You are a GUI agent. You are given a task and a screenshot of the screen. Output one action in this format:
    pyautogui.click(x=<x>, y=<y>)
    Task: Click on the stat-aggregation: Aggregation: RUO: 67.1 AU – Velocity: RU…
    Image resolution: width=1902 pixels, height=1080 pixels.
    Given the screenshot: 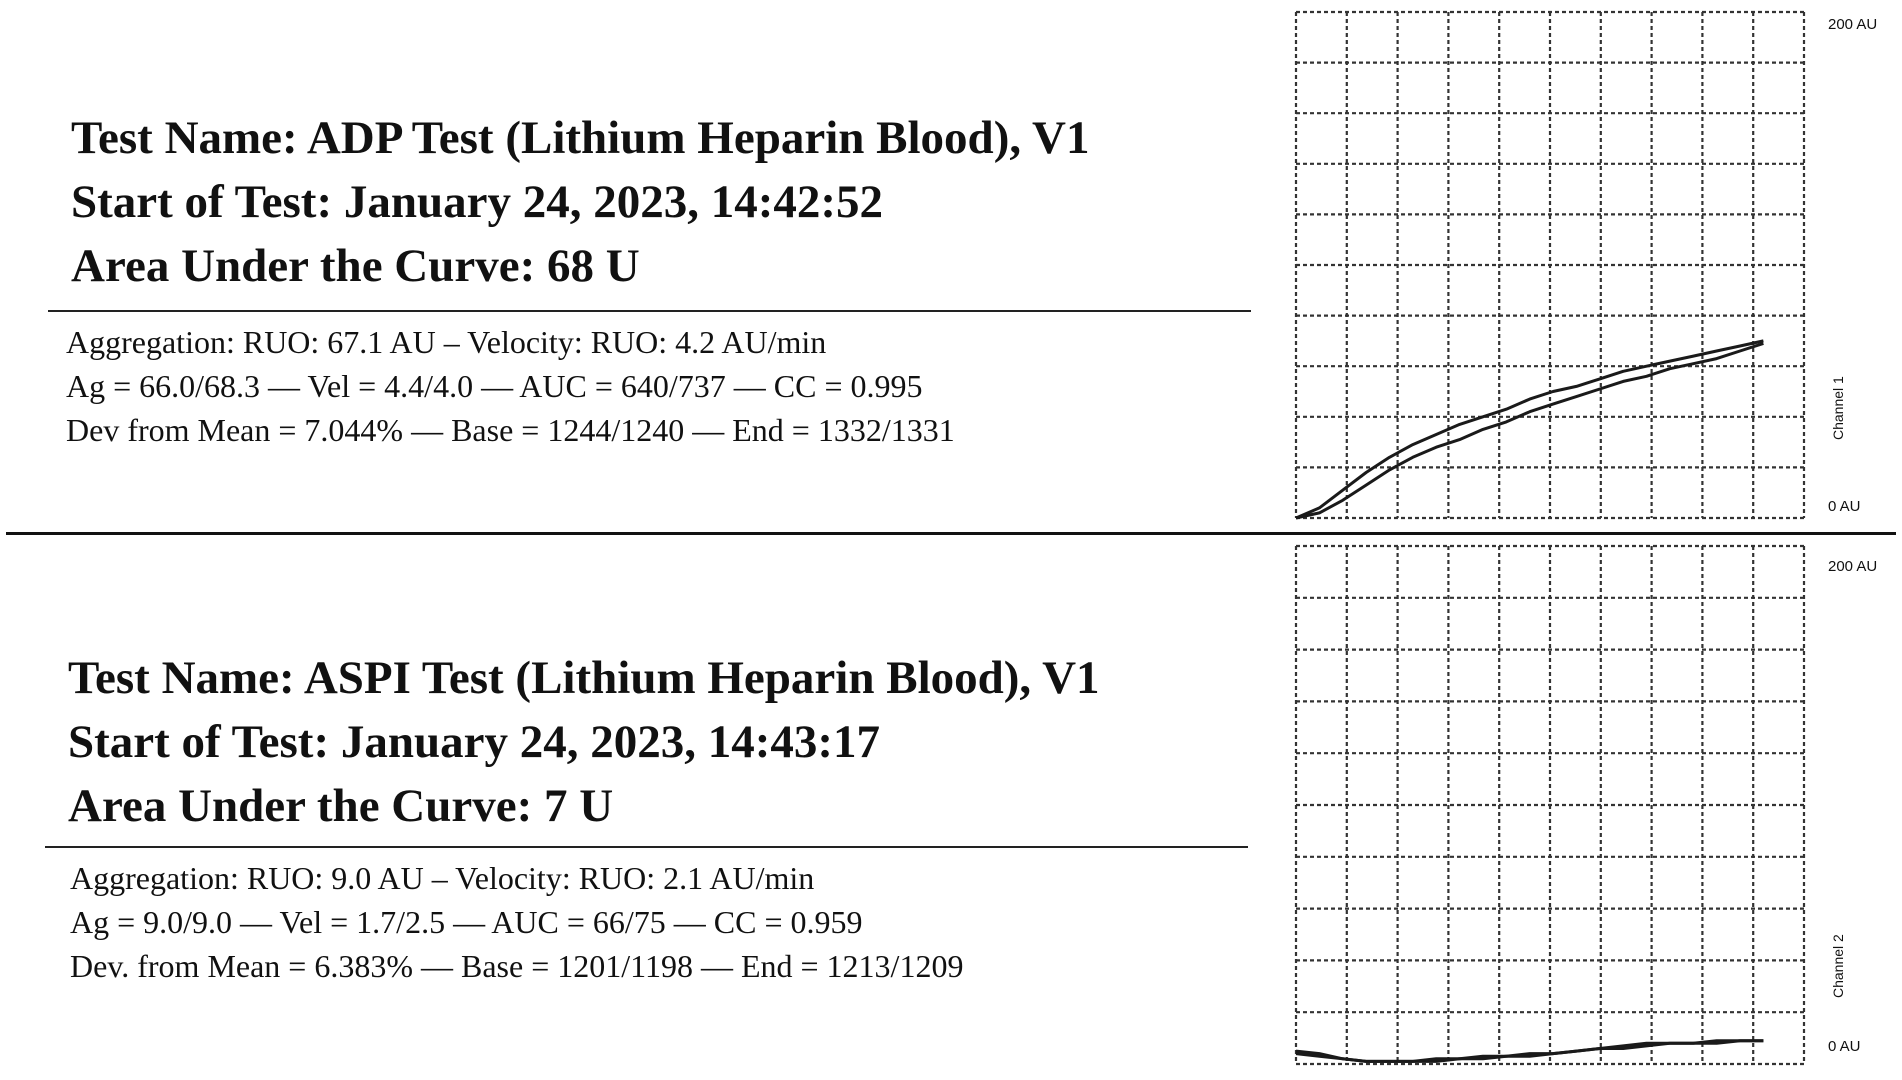 What is the action you would take?
    pyautogui.click(x=446, y=342)
    